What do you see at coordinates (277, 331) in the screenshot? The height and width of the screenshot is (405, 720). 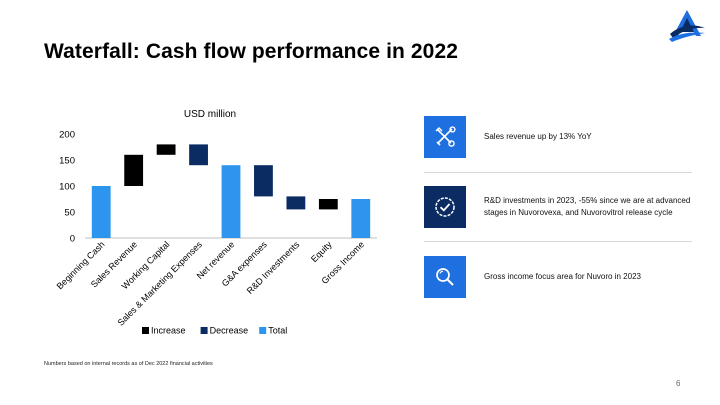 I see `legend-label: Total` at bounding box center [277, 331].